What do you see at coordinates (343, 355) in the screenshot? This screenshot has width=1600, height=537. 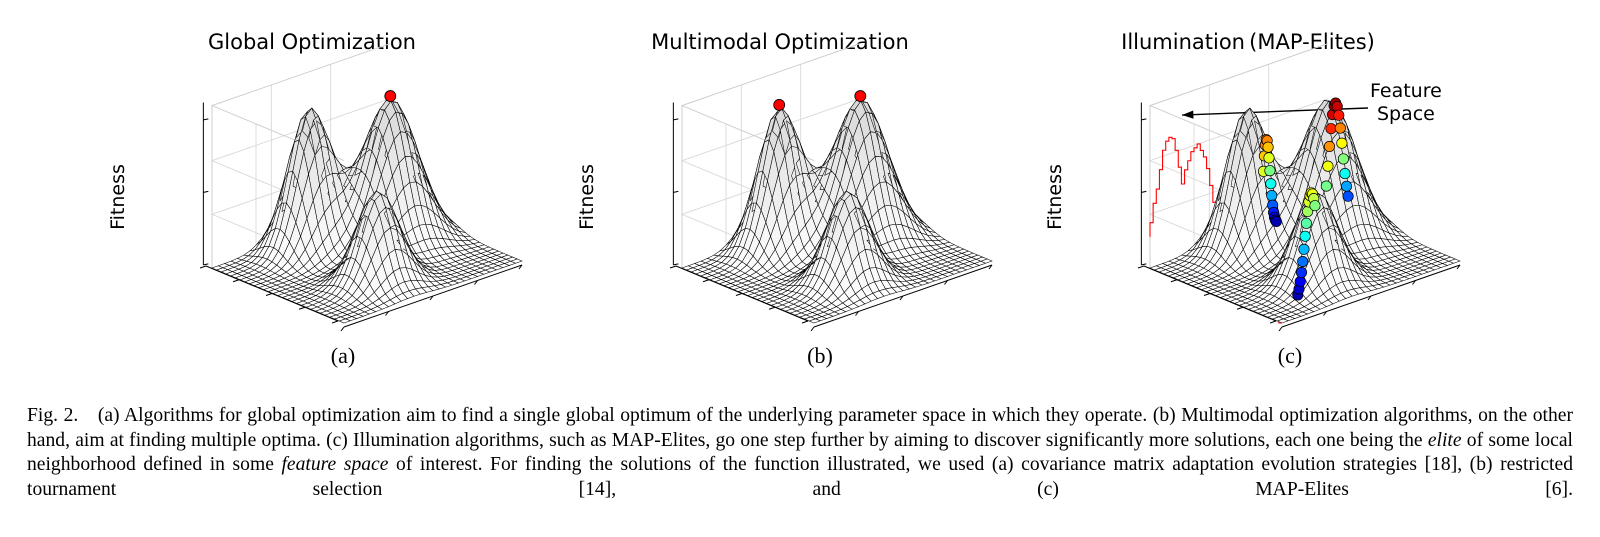 I see `panel-a-sublabel: (a)` at bounding box center [343, 355].